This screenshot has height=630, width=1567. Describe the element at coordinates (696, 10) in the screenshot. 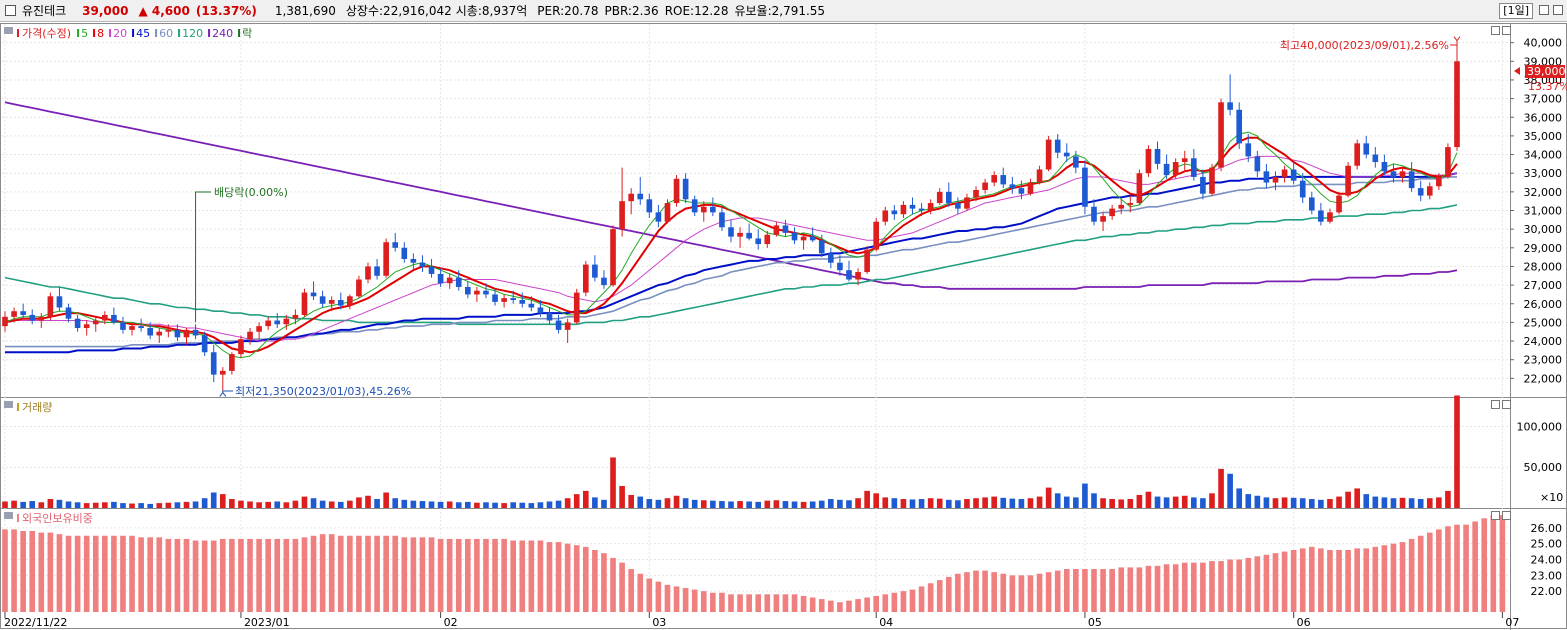

I see `roe-value: ROE:12.28` at that location.